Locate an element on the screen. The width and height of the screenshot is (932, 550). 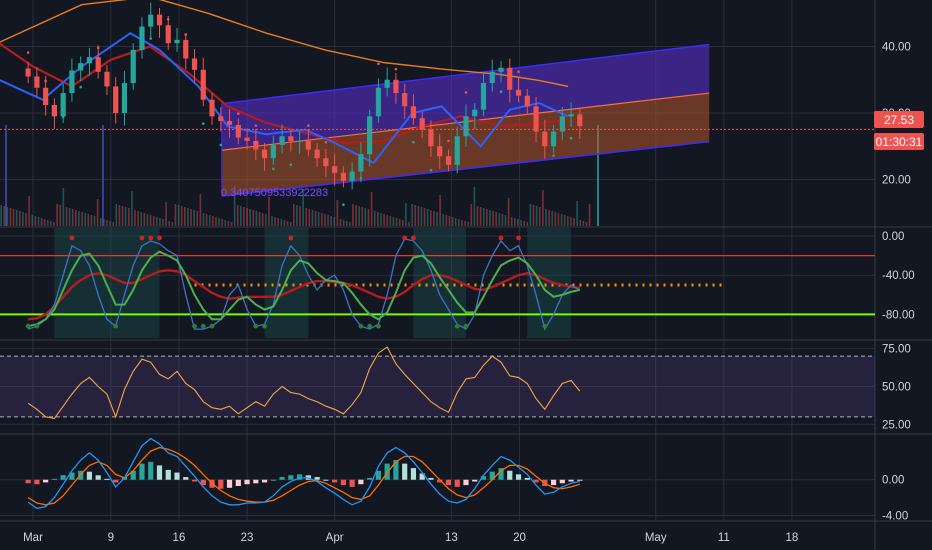
stoch-oversold-dot is located at coordinates (194, 326).